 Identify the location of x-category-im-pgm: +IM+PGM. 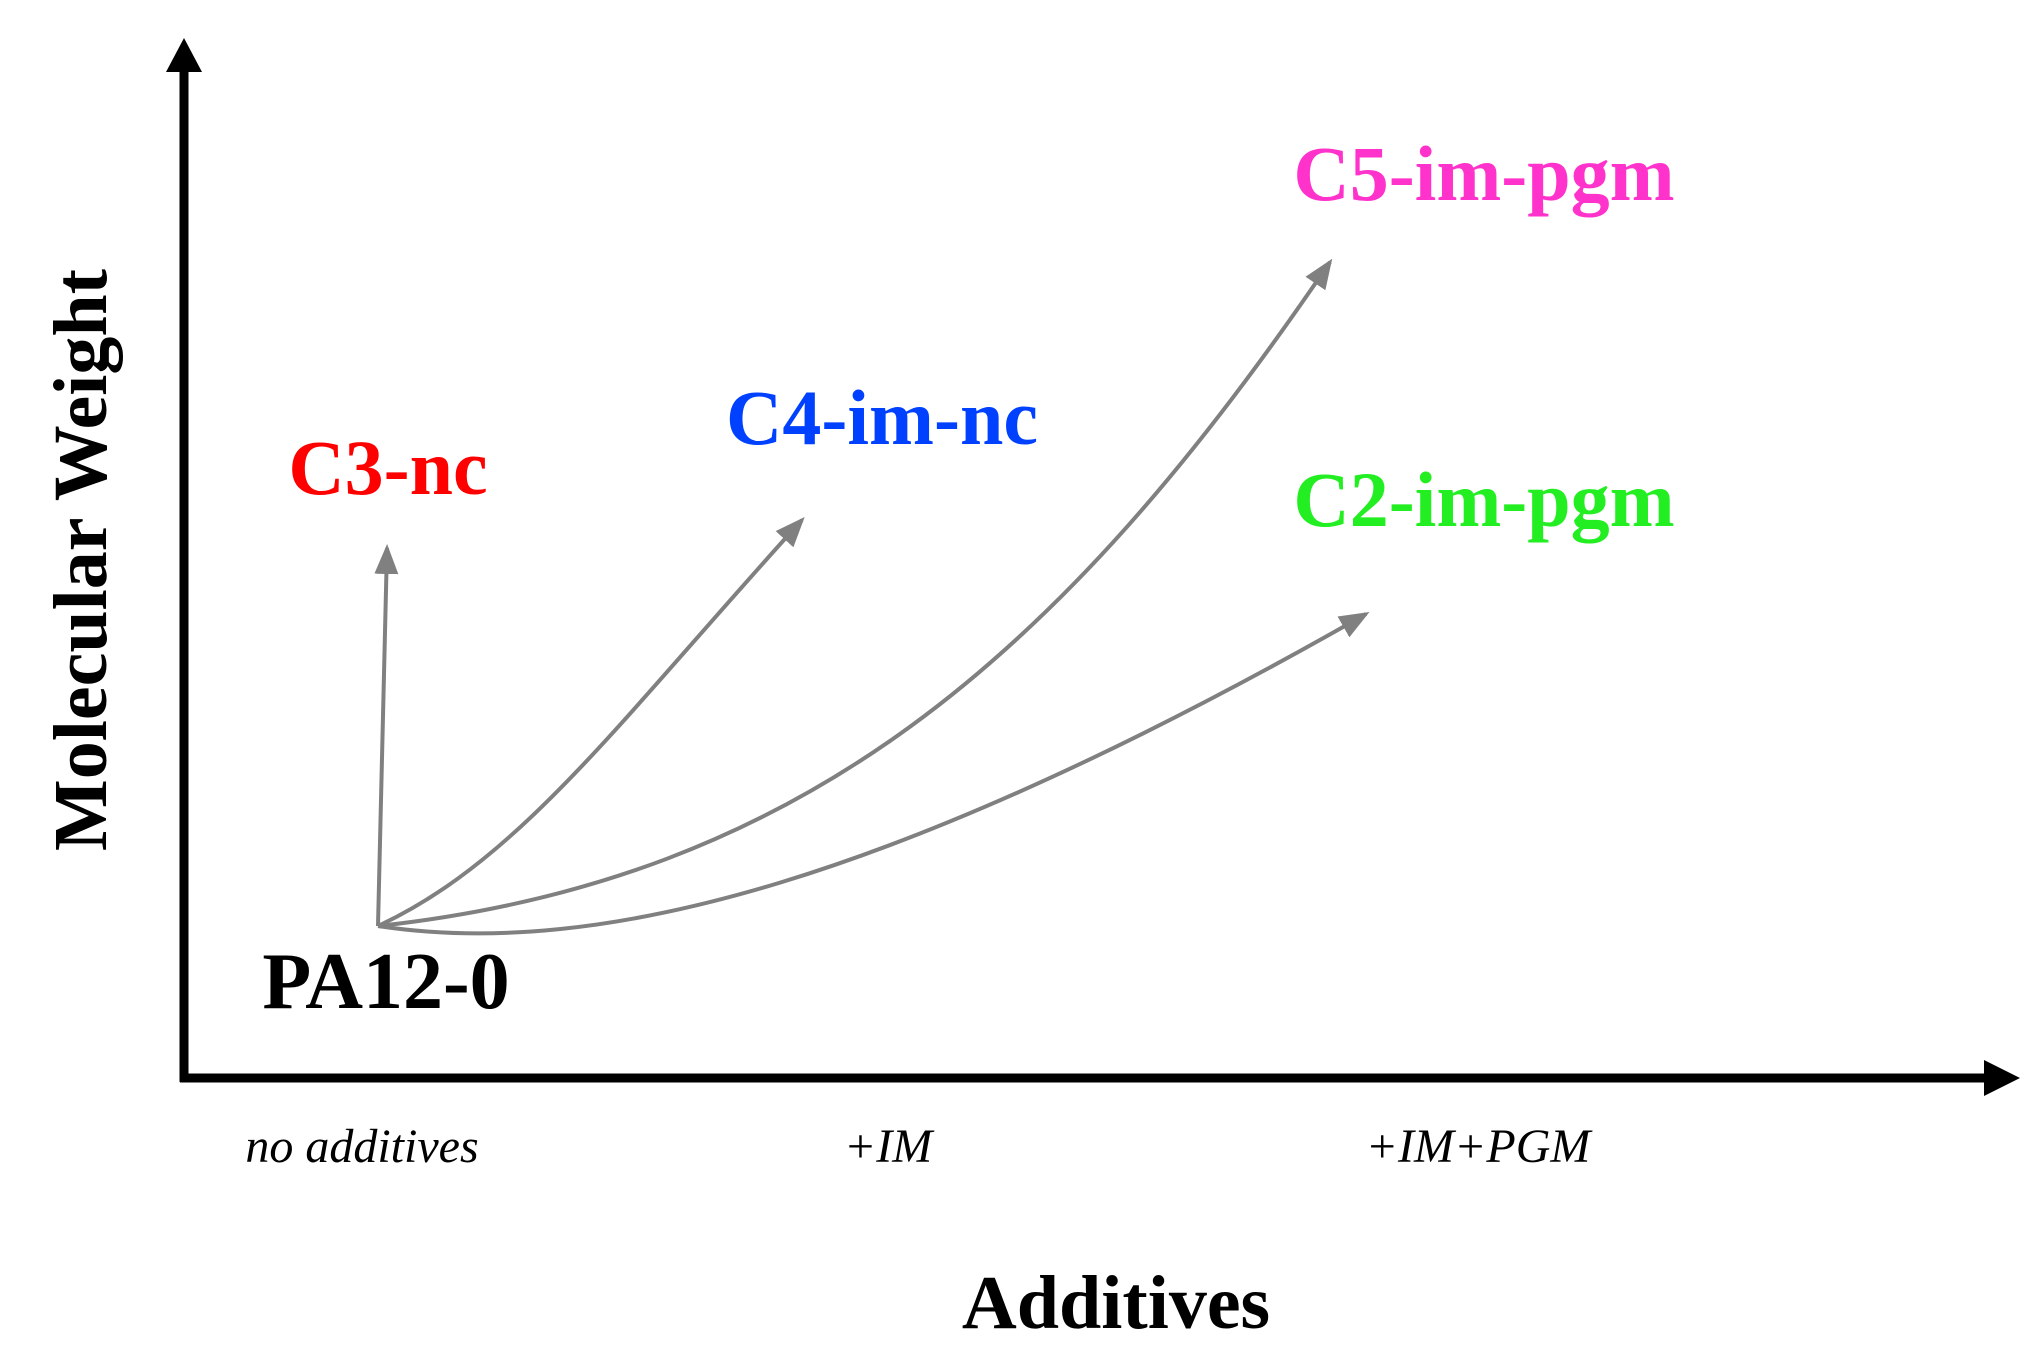
(1480, 1146).